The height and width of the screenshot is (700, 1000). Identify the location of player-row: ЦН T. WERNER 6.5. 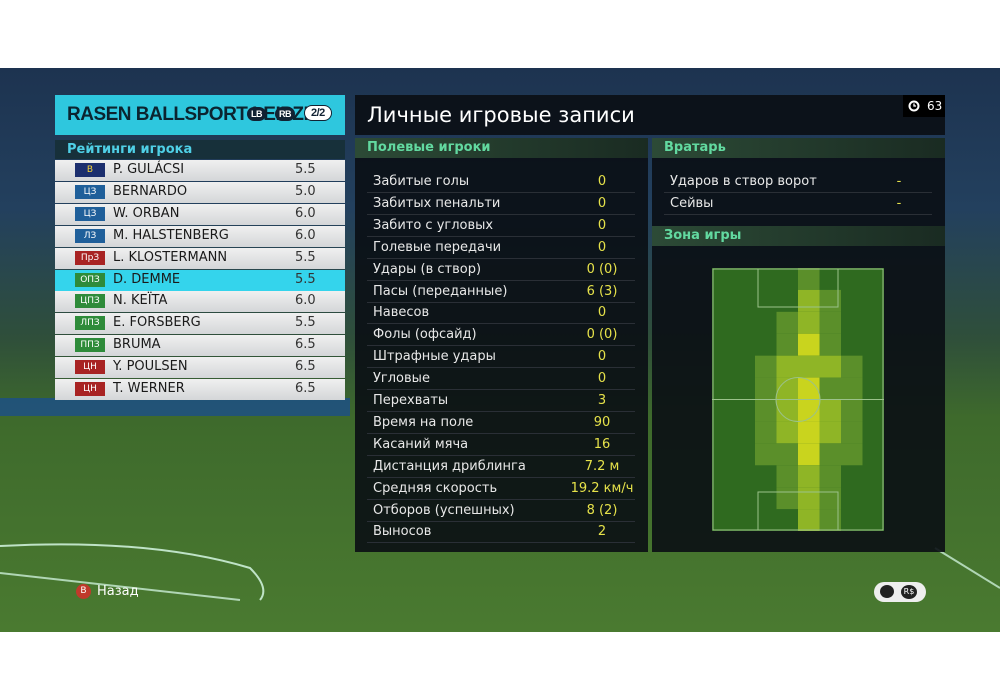
(200, 389).